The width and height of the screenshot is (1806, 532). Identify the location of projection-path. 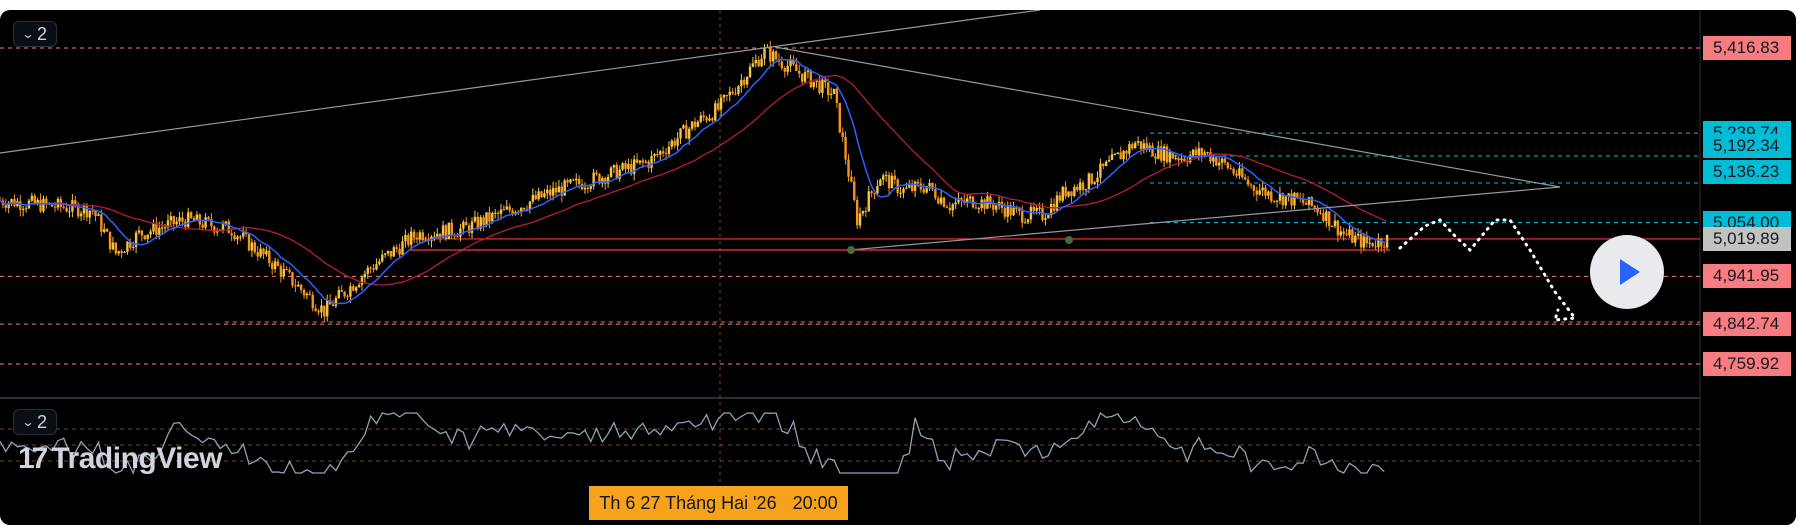
(1488, 270).